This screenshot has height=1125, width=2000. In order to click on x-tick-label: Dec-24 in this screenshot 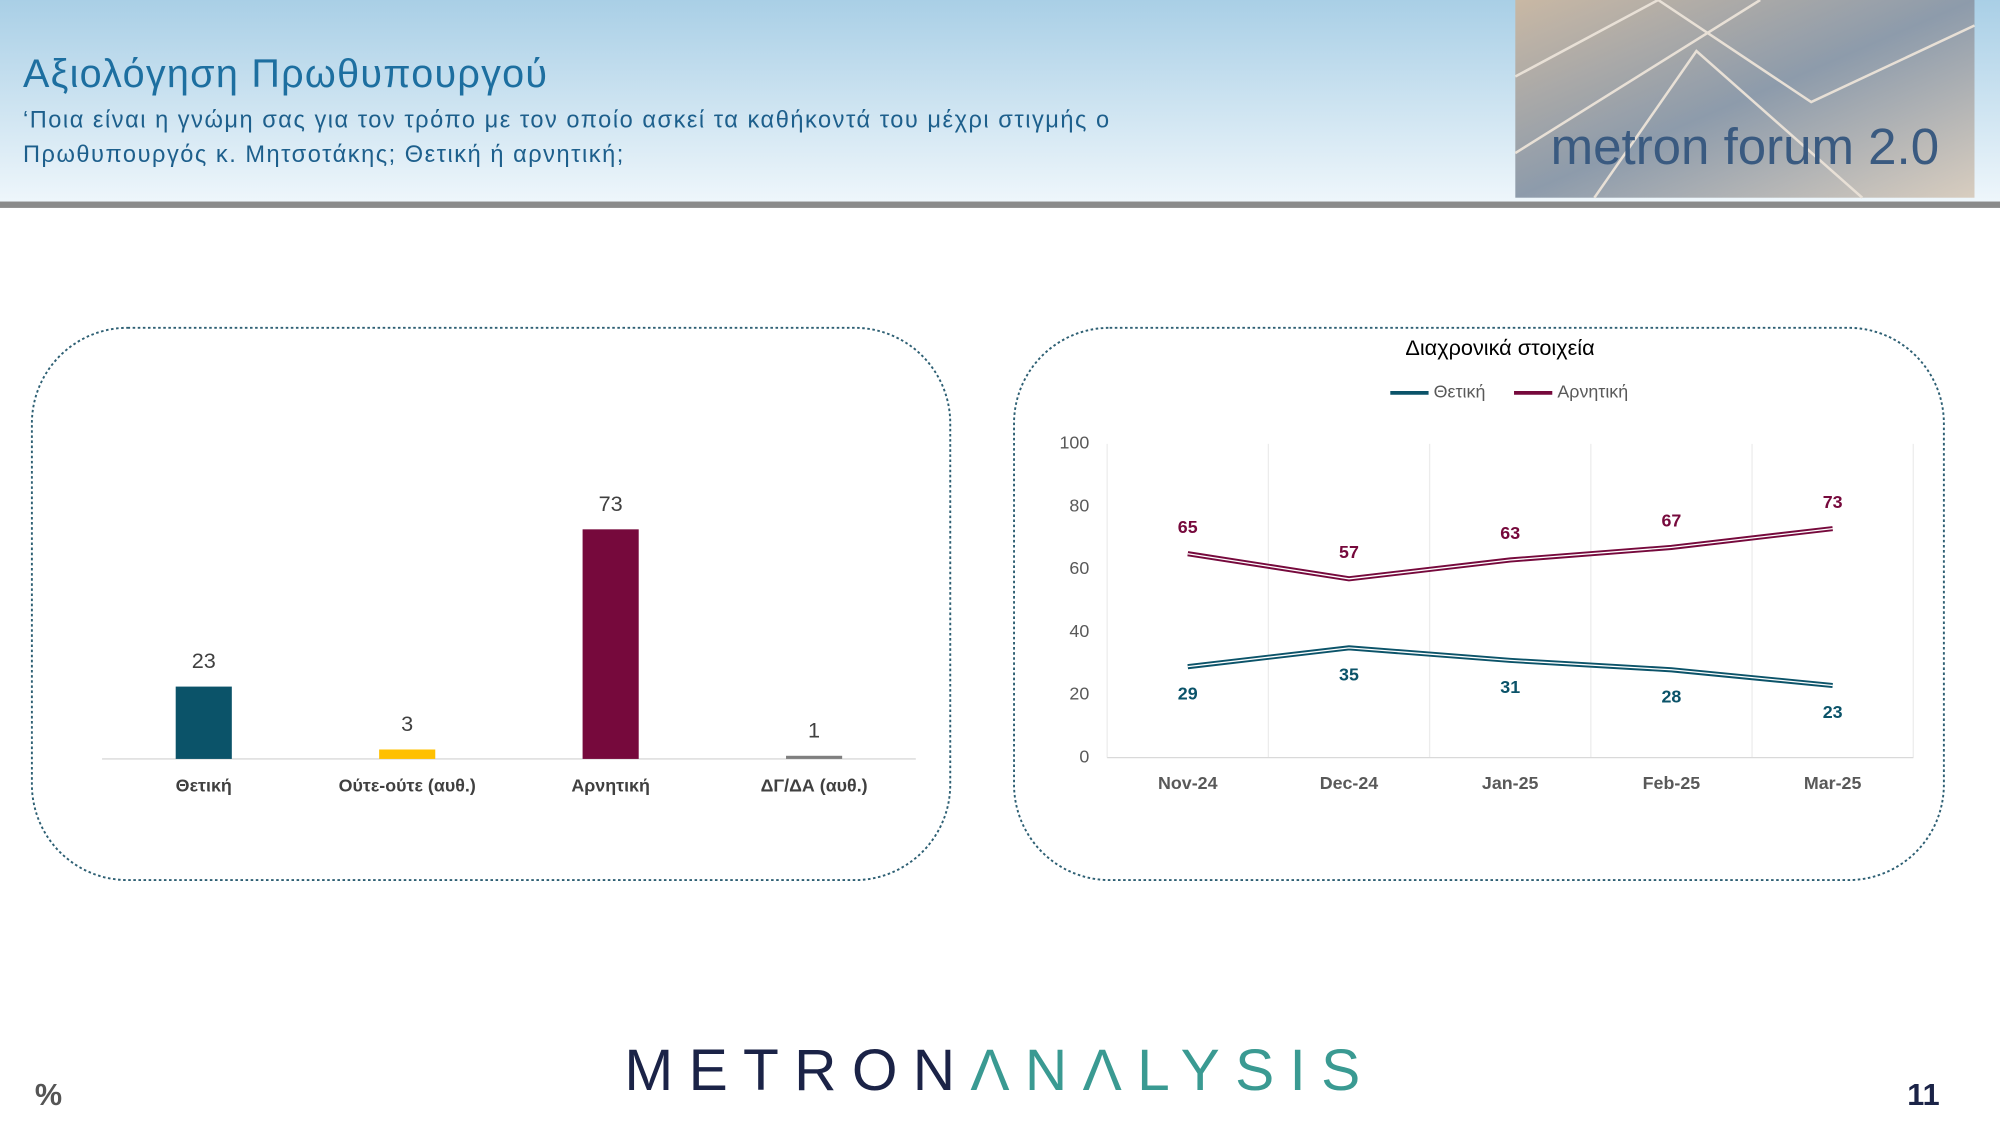, I will do `click(1349, 783)`.